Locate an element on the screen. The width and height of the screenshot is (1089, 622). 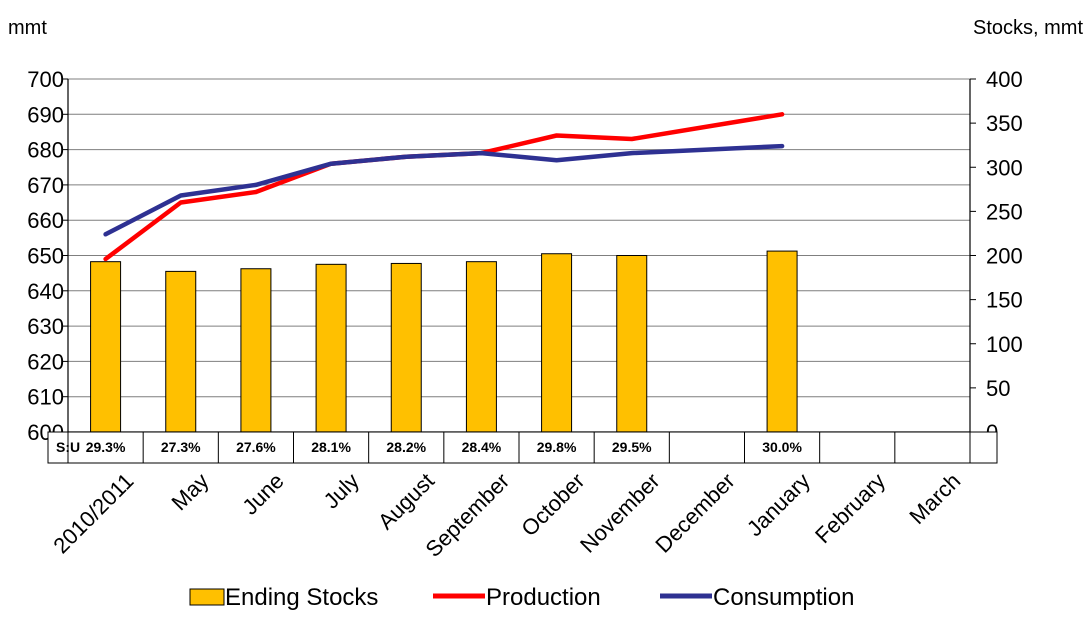
x-tick-label: June is located at coordinates (262, 493).